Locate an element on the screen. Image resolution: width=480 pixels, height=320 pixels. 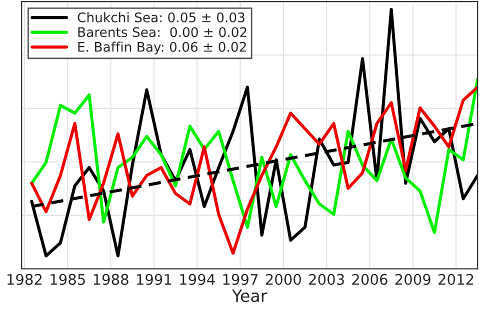
legend-label: Barents Sea: 0.00 ± 0.02 is located at coordinates (162, 32).